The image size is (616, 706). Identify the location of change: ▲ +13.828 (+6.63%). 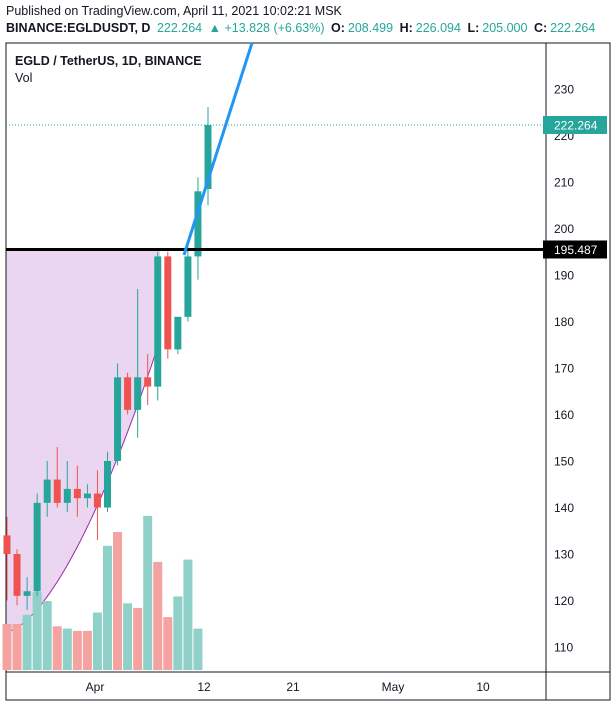
(266, 28).